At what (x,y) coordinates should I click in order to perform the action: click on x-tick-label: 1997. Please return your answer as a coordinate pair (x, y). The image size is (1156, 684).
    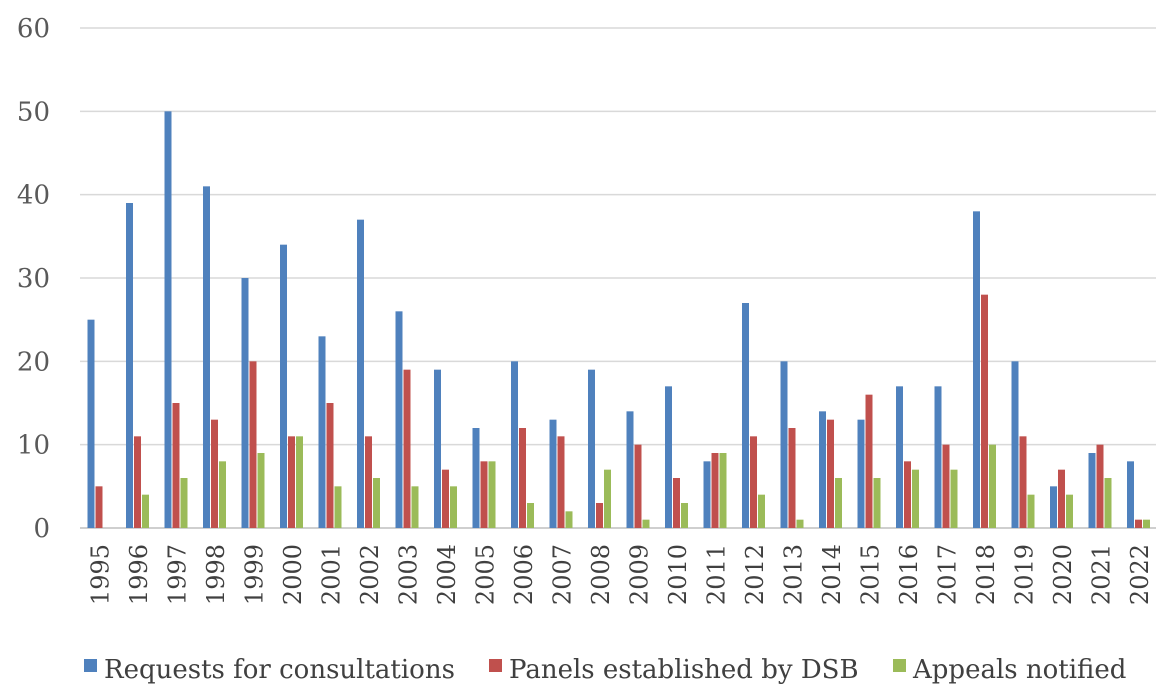
    Looking at the image, I should click on (178, 574).